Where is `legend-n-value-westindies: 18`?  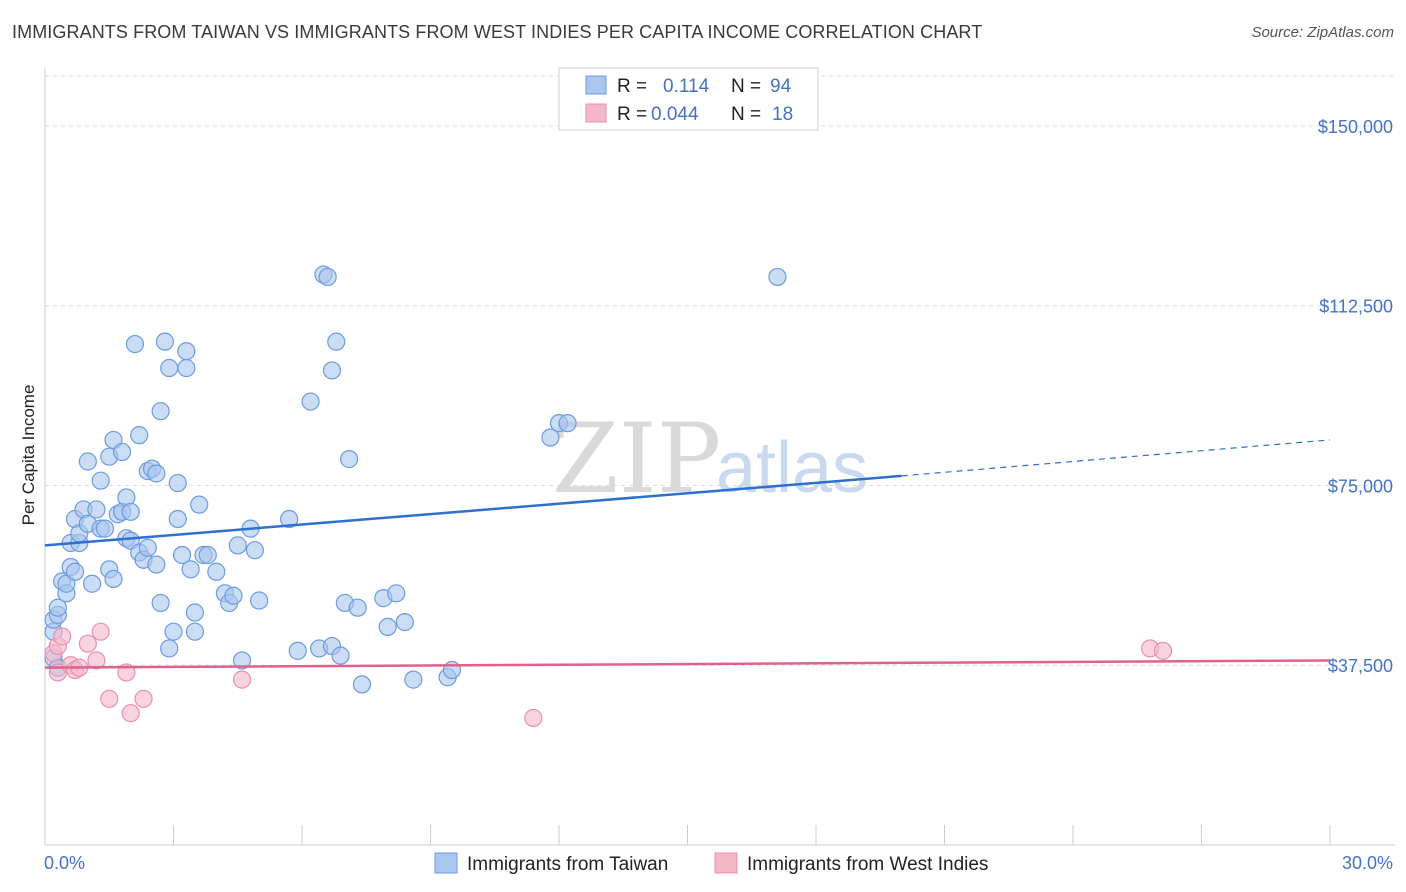
legend-n-value-westindies: 18 is located at coordinates (782, 114).